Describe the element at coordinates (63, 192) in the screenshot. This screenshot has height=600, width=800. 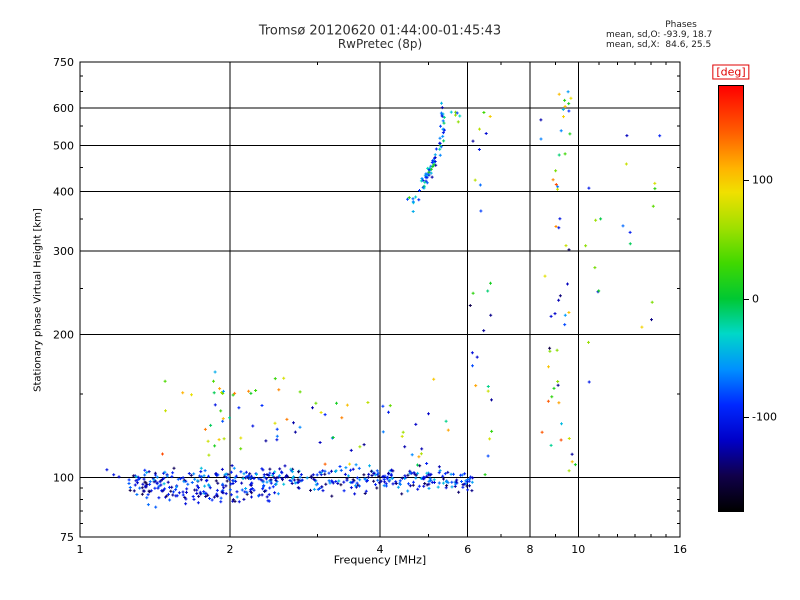
I see `y-tick-label: 400` at that location.